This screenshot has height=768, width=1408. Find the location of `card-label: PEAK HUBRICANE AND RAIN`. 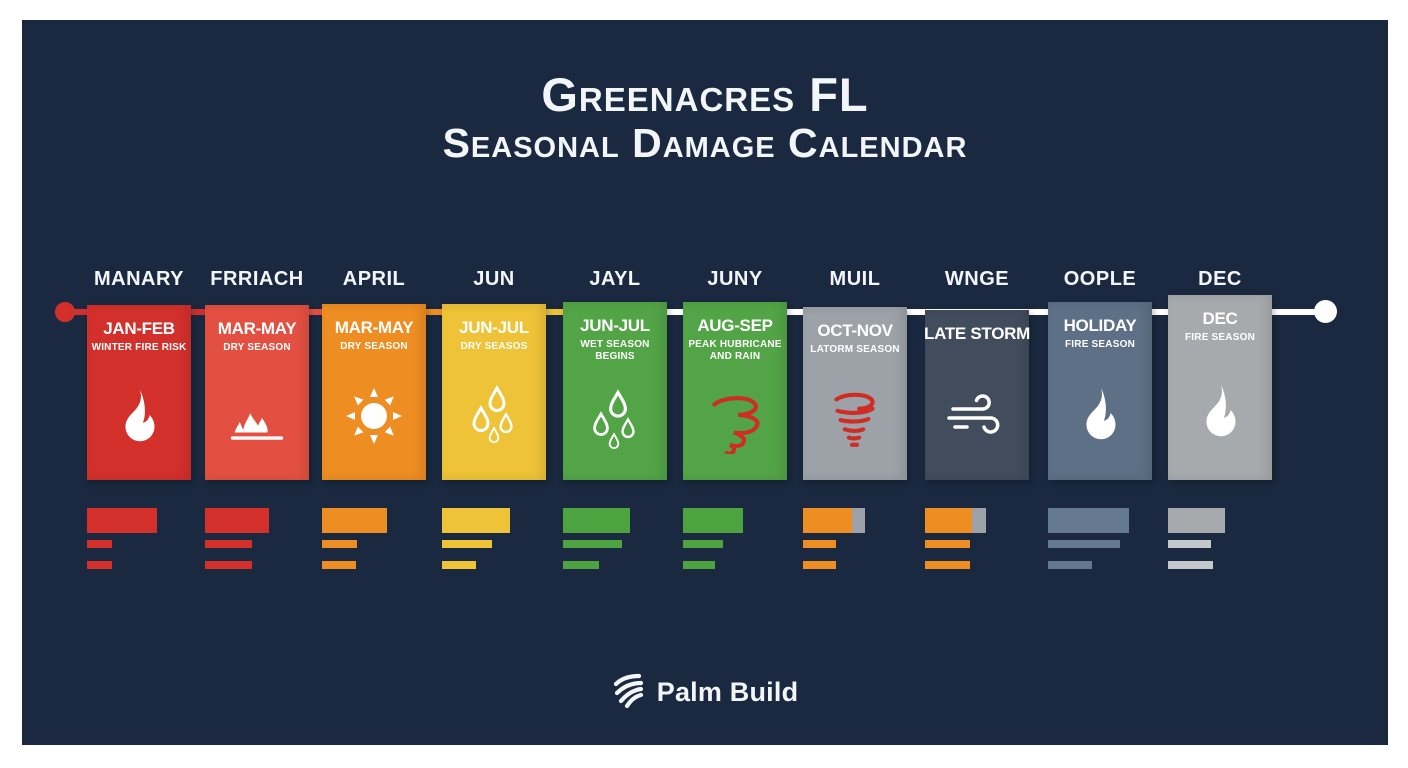

card-label: PEAK HUBRICANE AND RAIN is located at coordinates (735, 350).